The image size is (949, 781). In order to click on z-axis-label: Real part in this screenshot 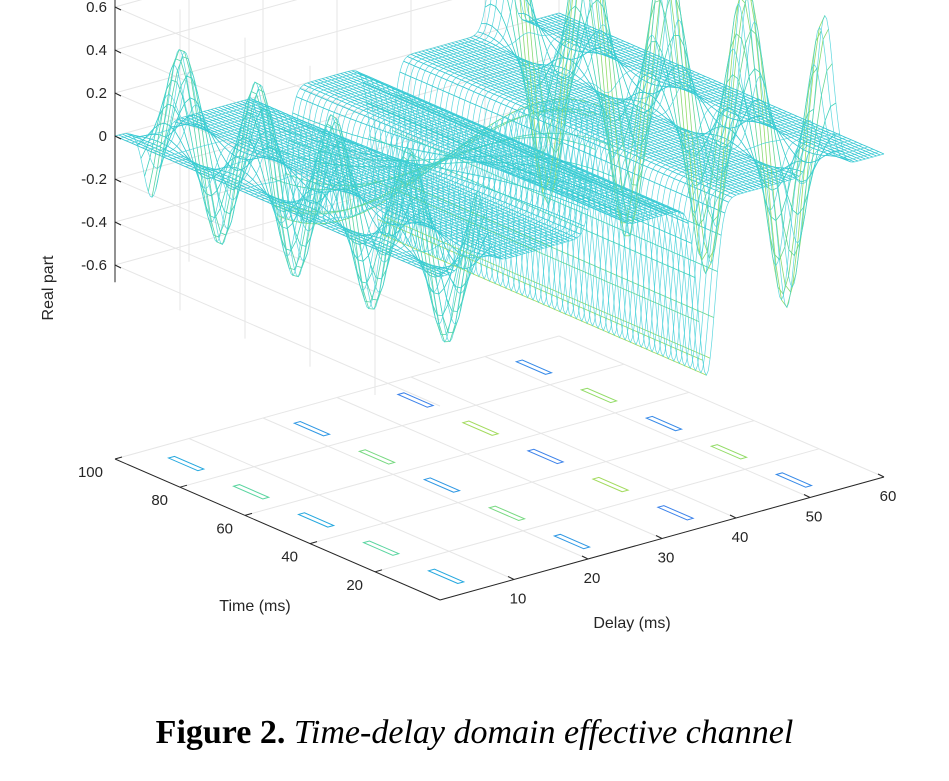, I will do `click(48, 287)`.